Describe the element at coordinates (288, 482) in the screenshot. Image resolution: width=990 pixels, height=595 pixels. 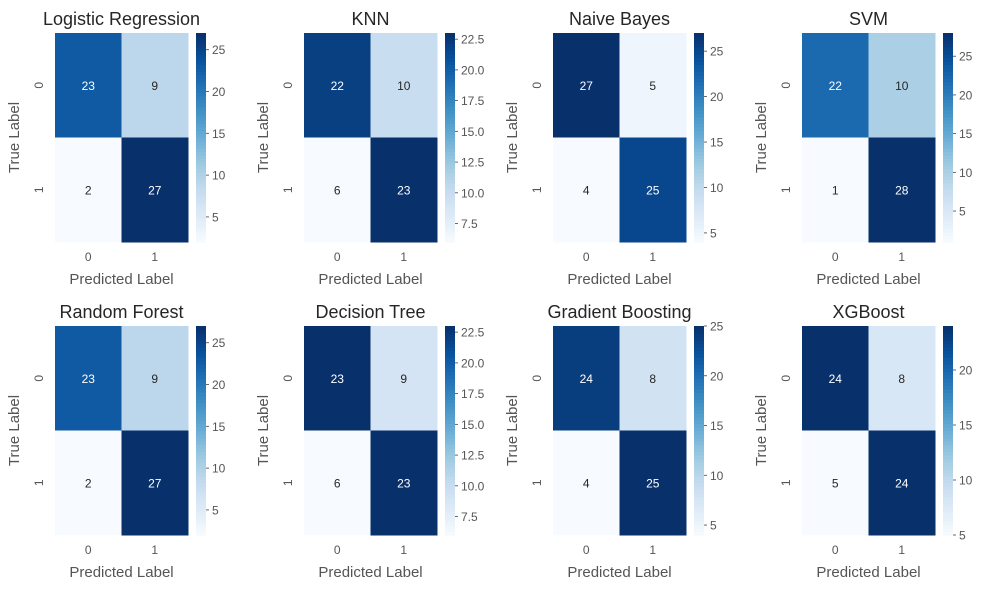
I see `y-tick-label: 1` at that location.